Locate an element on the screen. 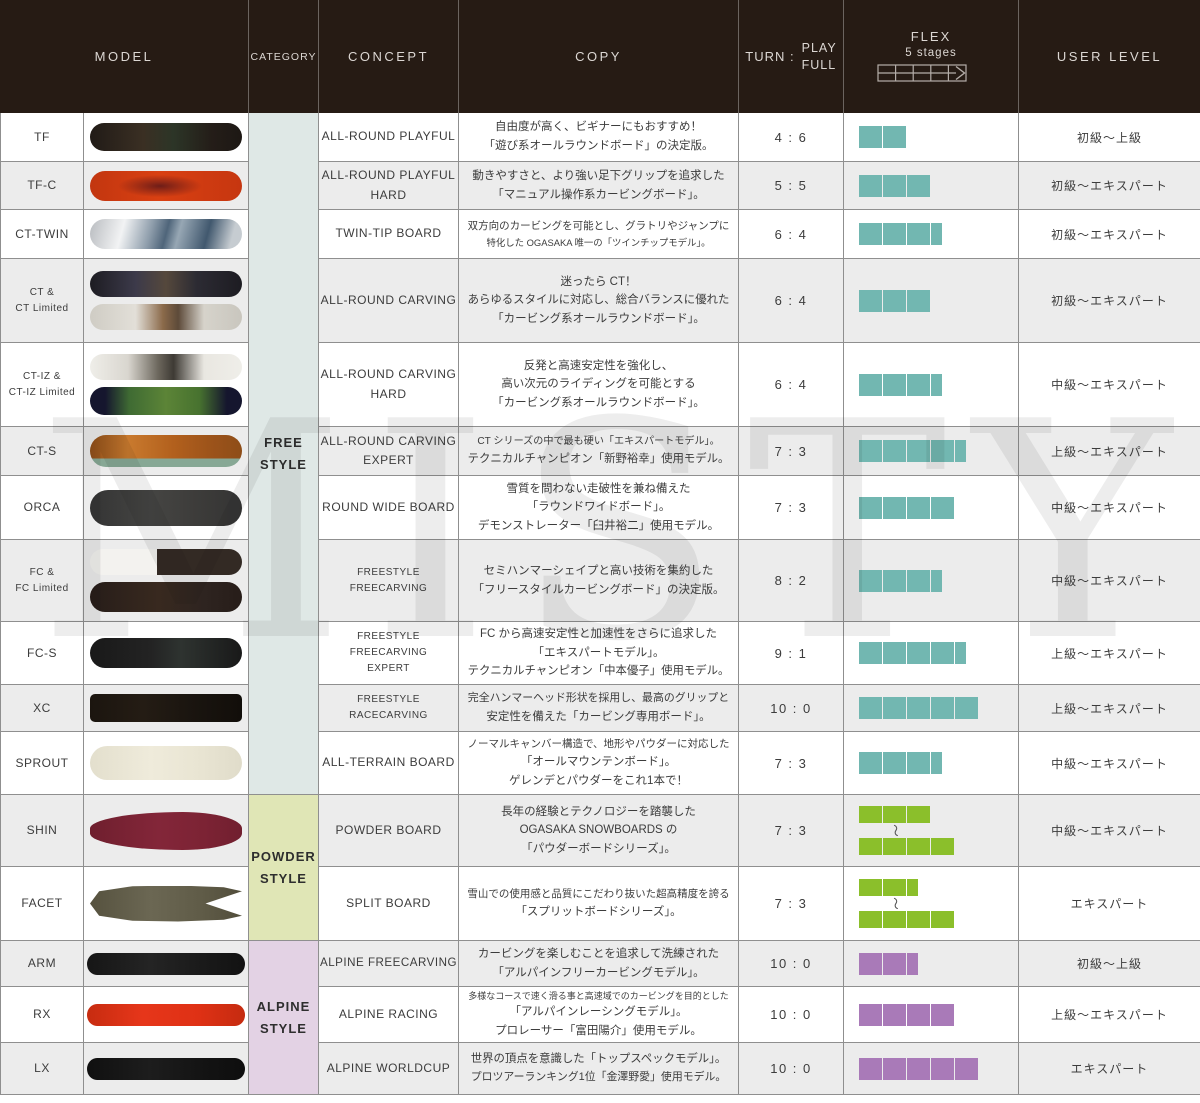 The image size is (1200, 1103). model-name-cell: CT-TWIN is located at coordinates (42, 234).